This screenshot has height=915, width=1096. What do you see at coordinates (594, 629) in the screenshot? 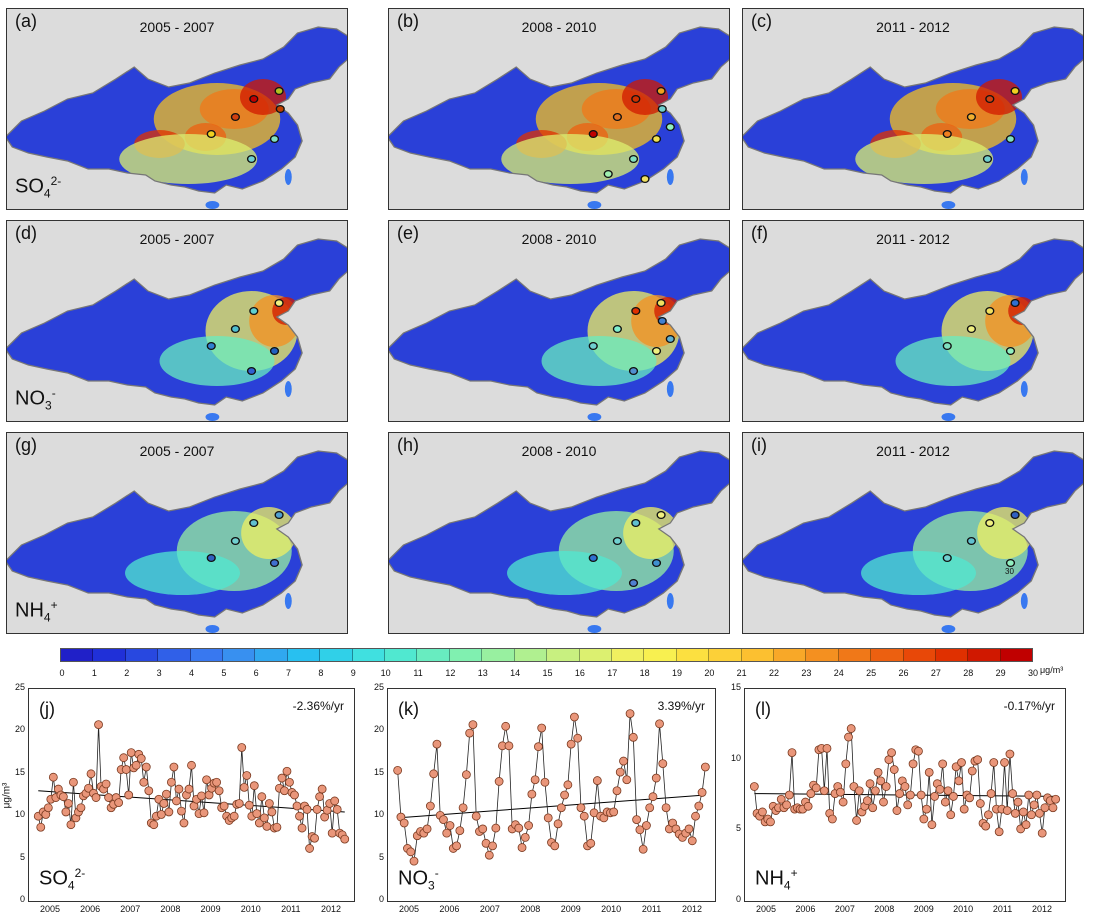
I see `hainan-island` at bounding box center [594, 629].